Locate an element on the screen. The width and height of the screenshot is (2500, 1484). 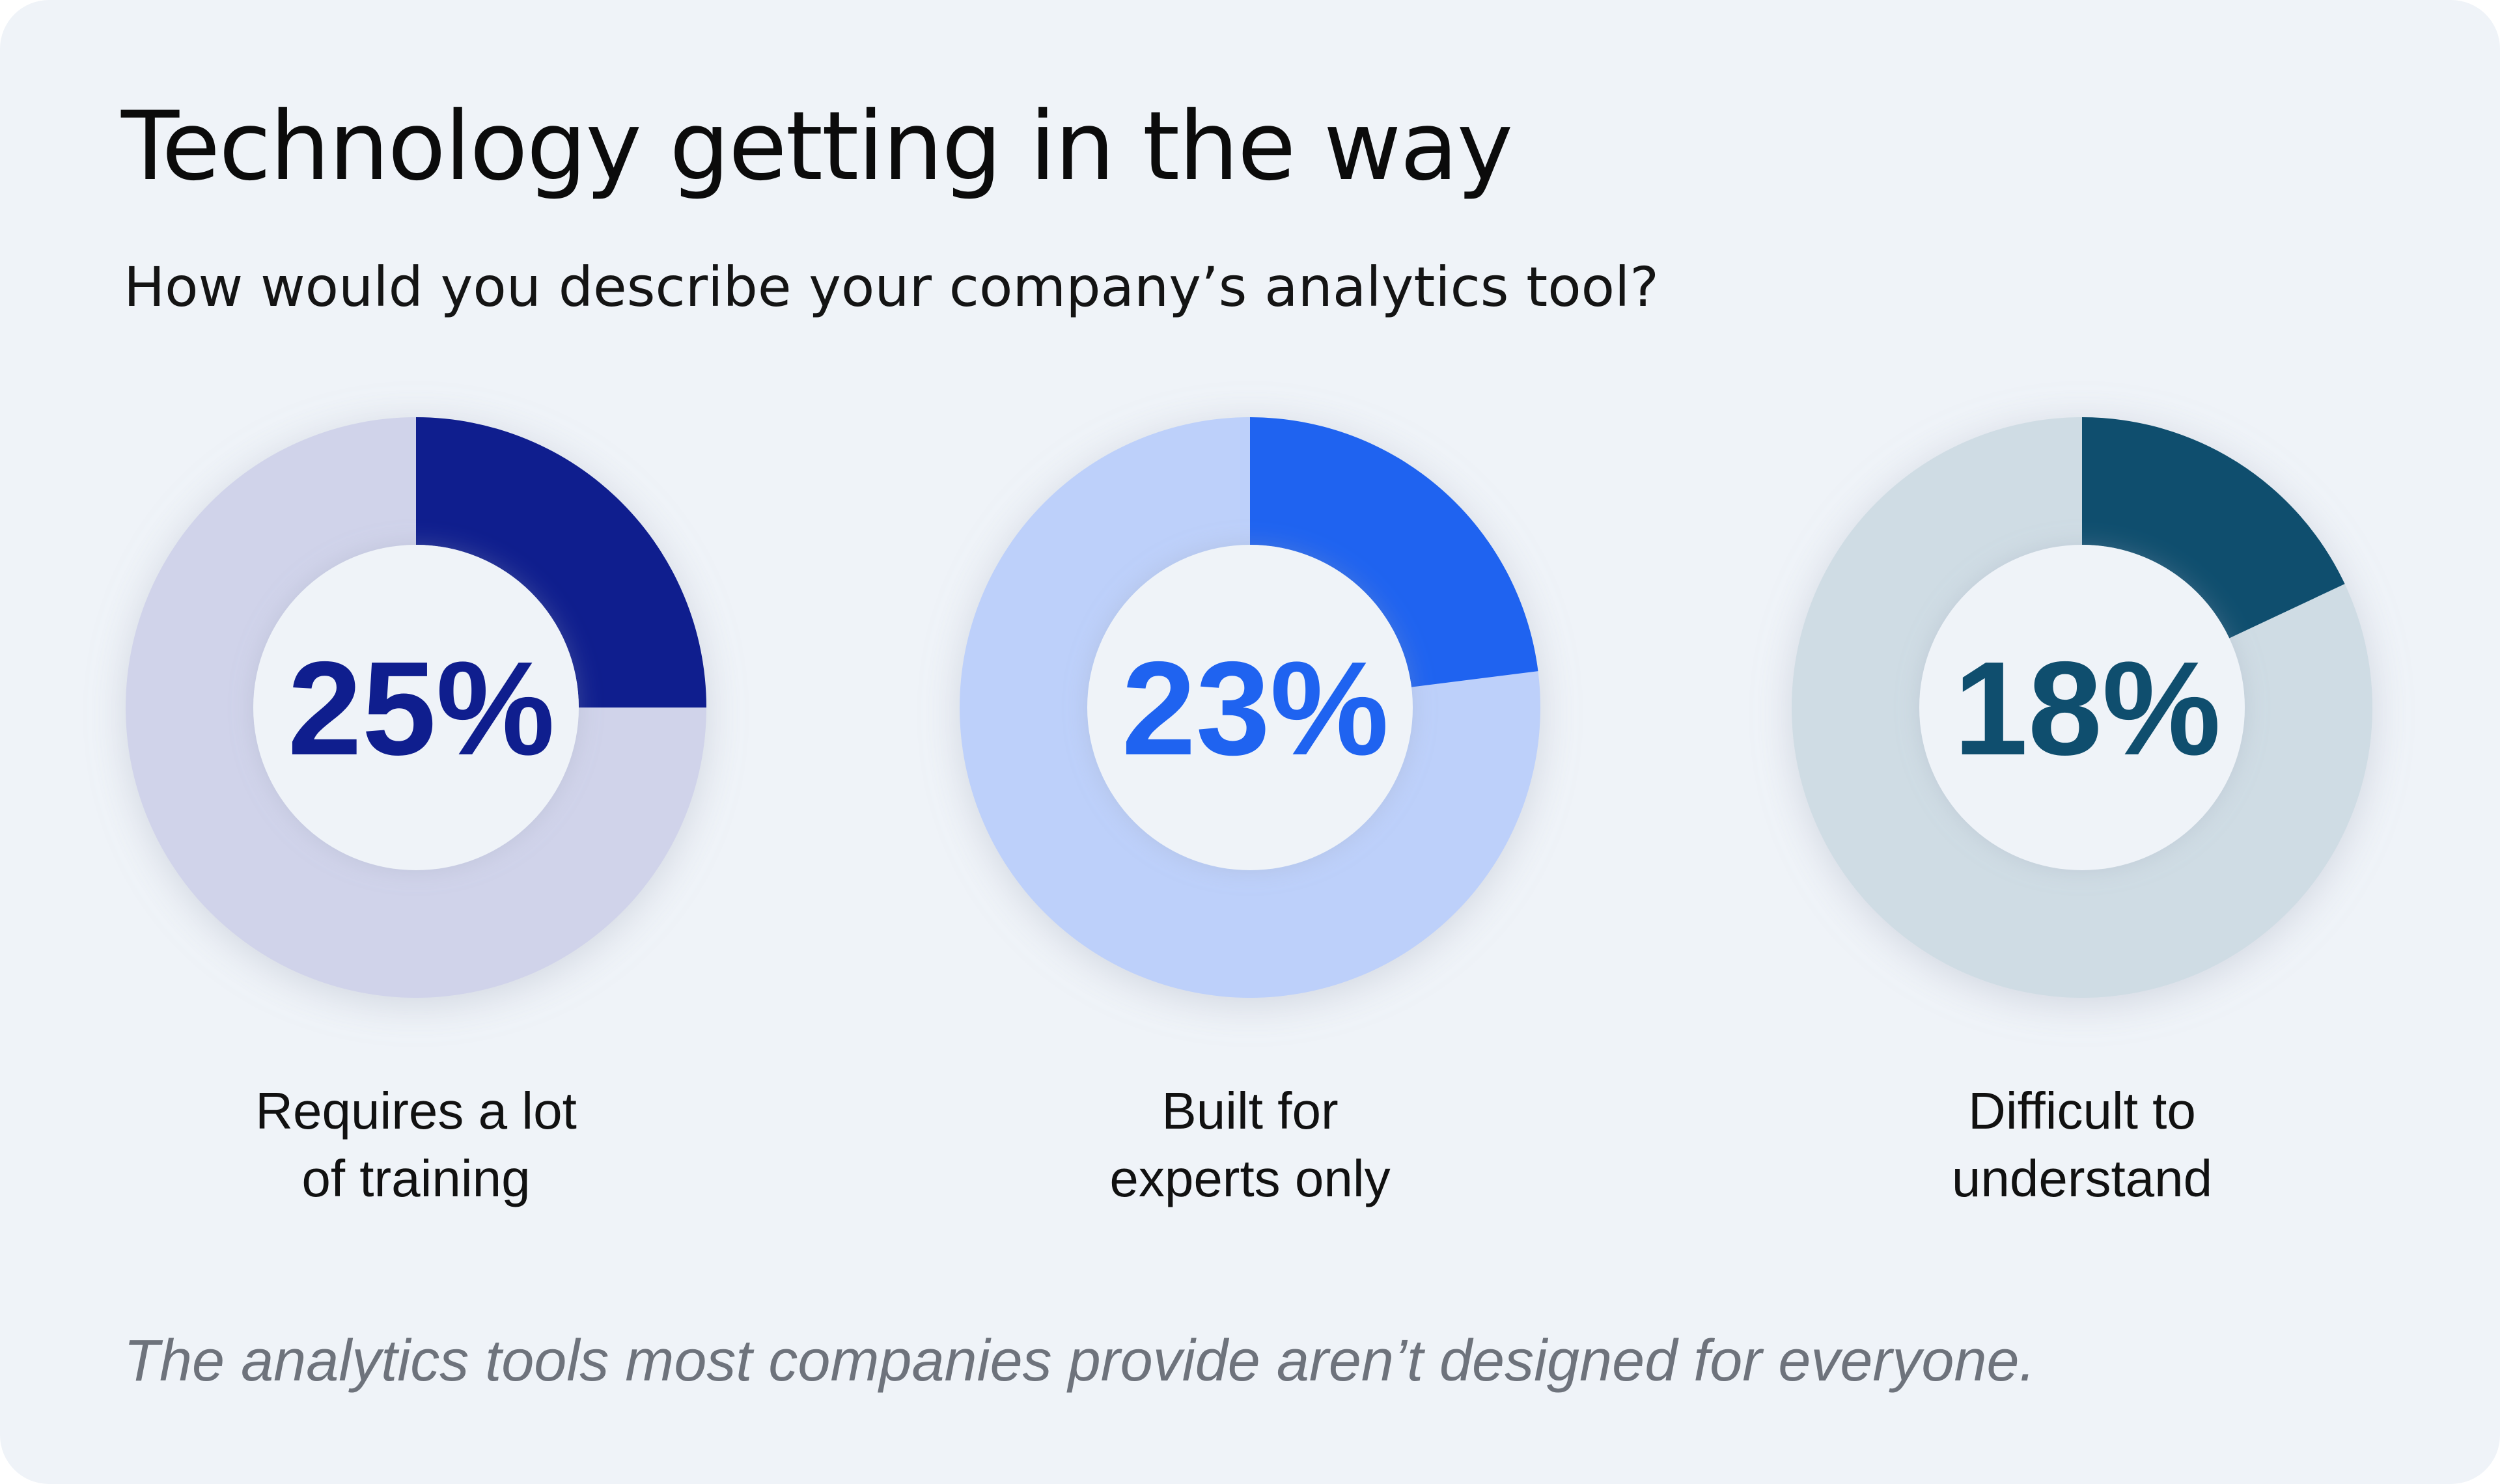
label-line: of training is located at coordinates (416, 1178).